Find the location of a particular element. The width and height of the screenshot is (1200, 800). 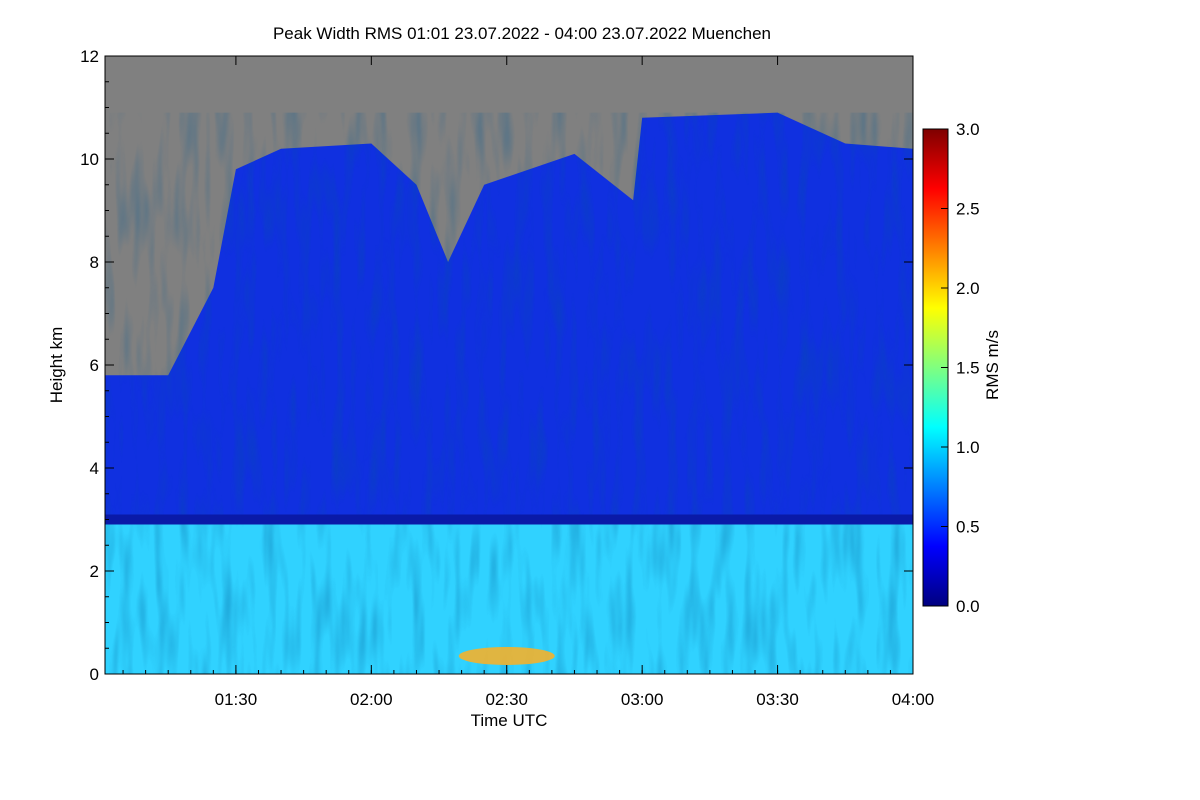

colorbar-tick-label: 1.5 is located at coordinates (968, 368).